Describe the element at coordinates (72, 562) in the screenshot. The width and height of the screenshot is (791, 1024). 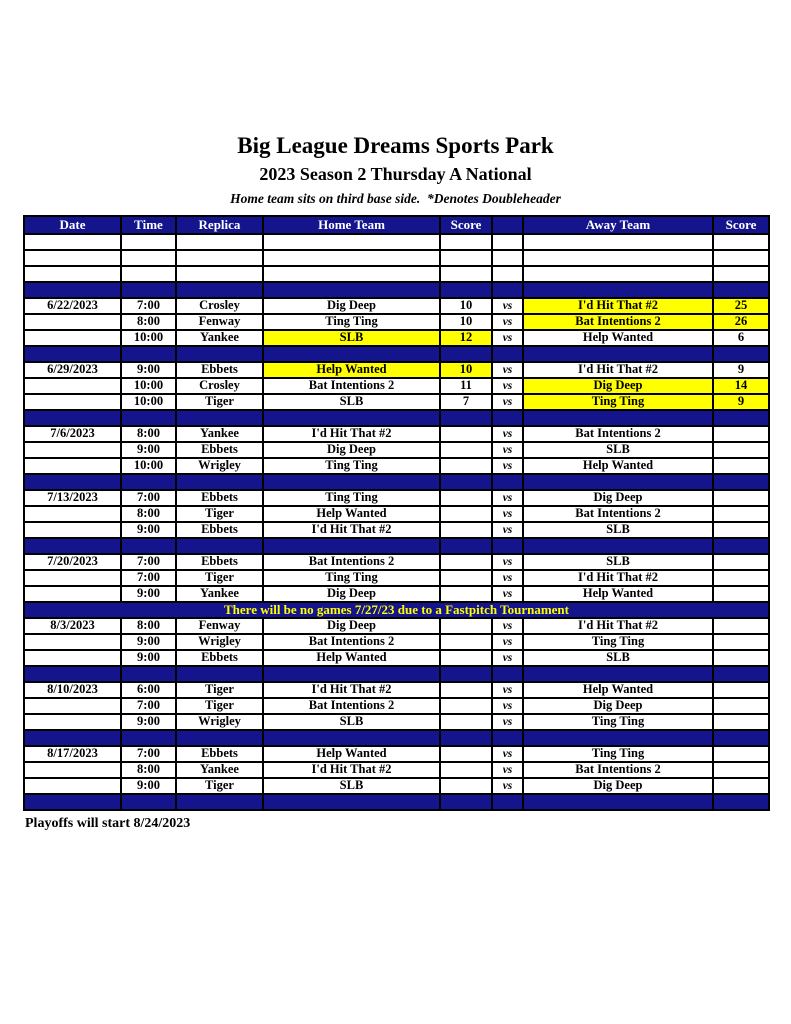
I see `date-cell: 7/20/2023` at that location.